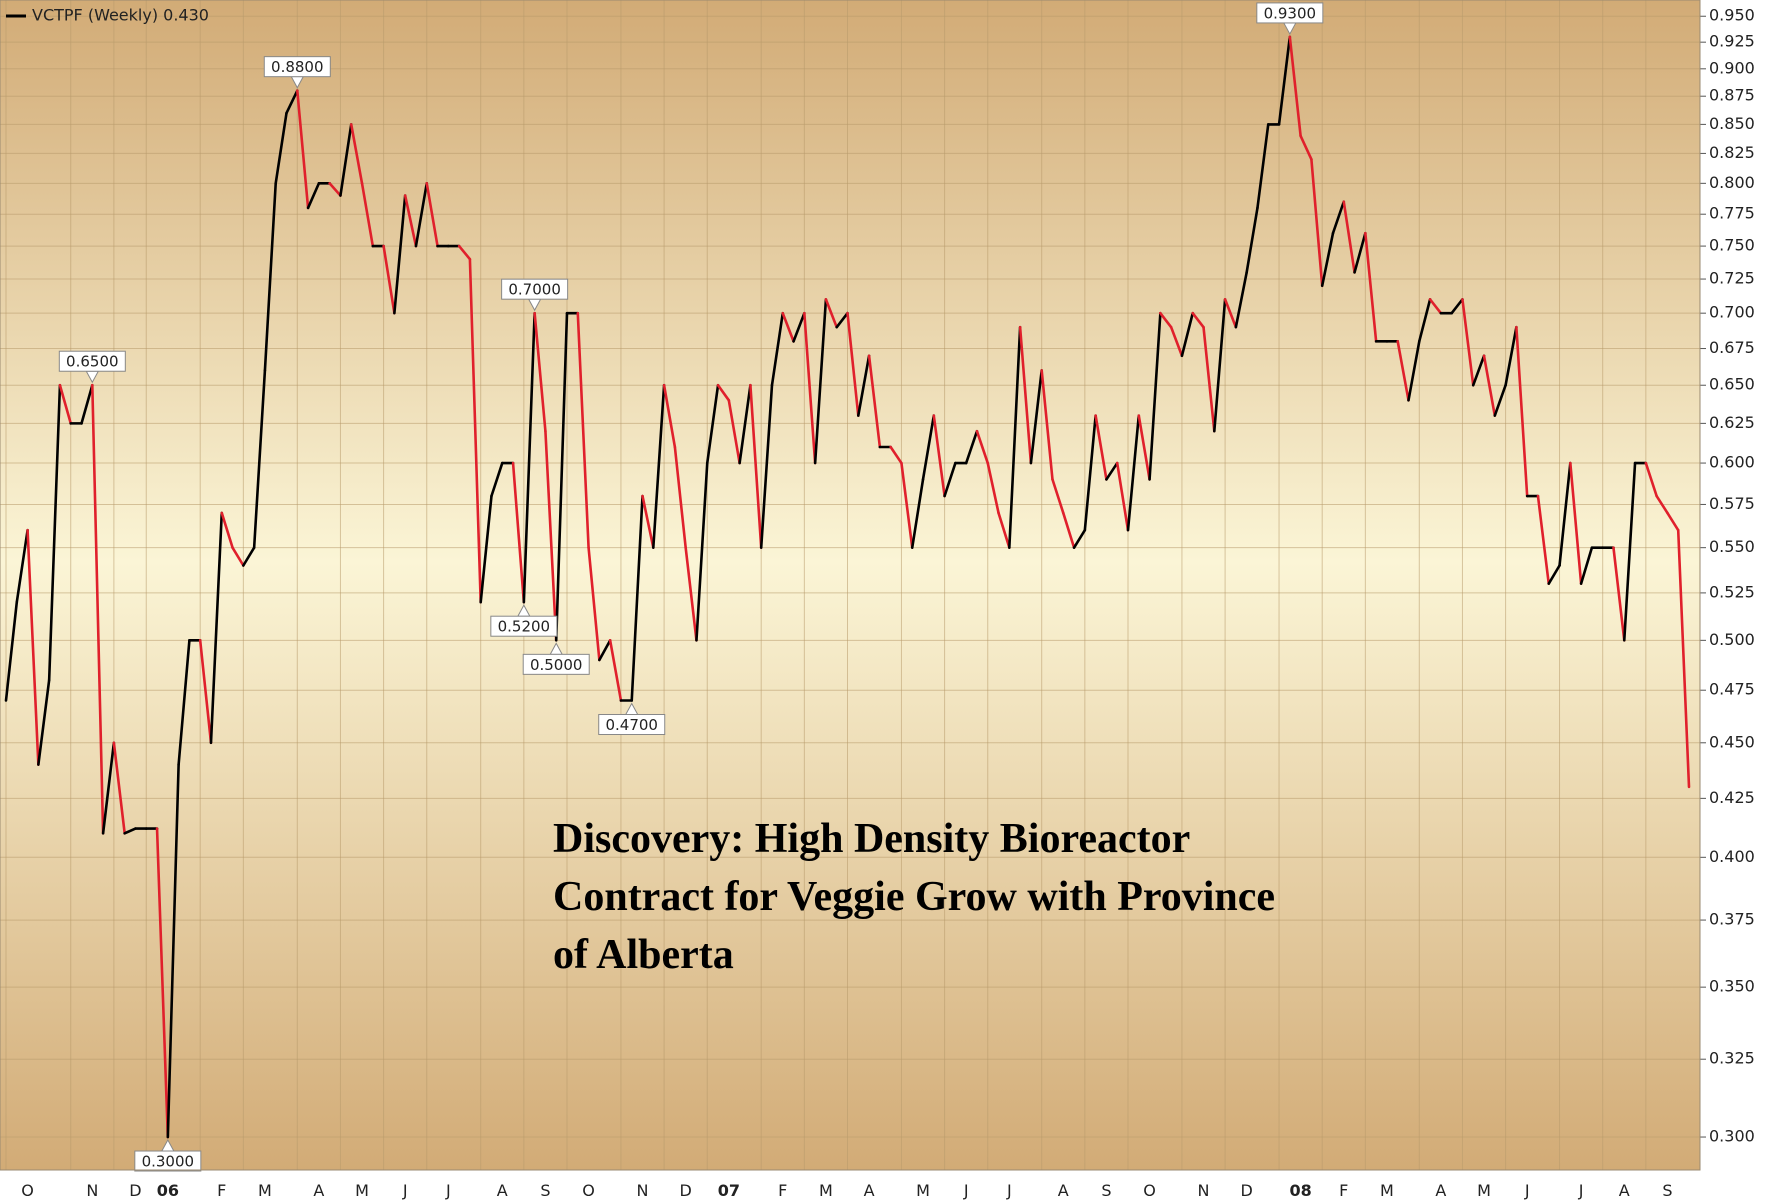 This screenshot has height=1204, width=1773. What do you see at coordinates (782, 1190) in the screenshot?
I see `x-tick-label: F` at bounding box center [782, 1190].